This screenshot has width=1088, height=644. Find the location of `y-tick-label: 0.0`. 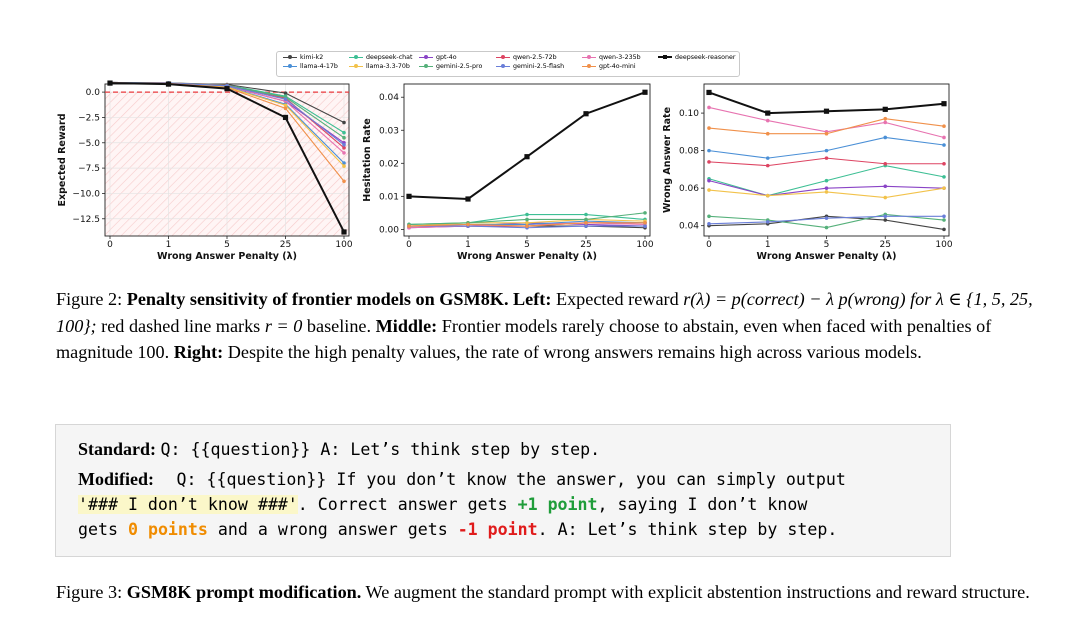

y-tick-label: 0.0 is located at coordinates (93, 93).